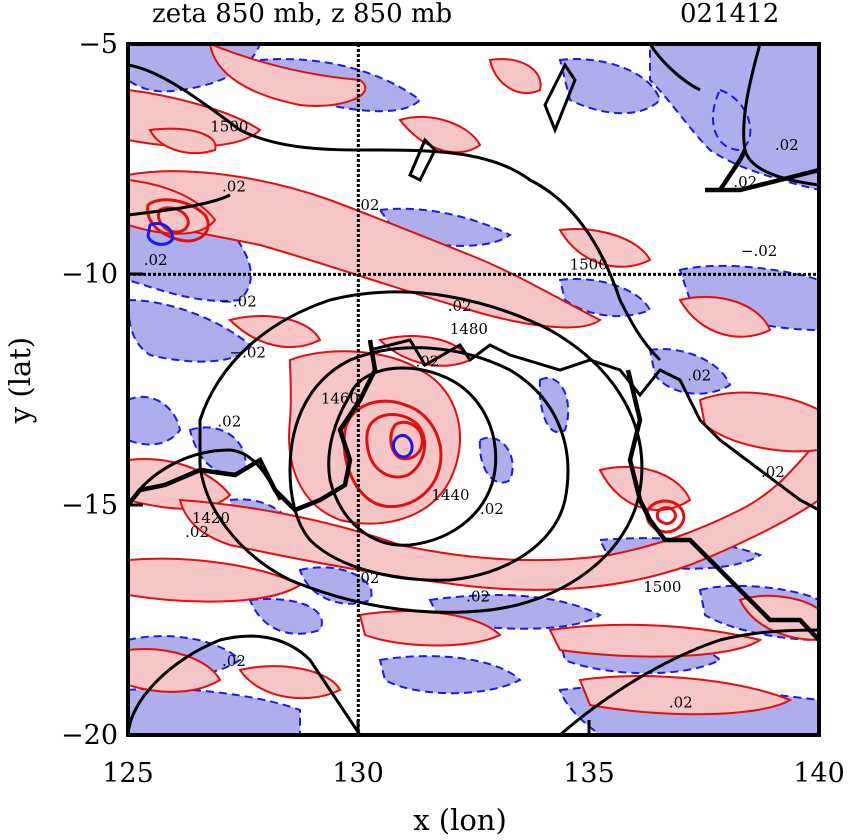 This screenshot has height=840, width=848. What do you see at coordinates (358, 773) in the screenshot?
I see `x-tick-label: 130` at bounding box center [358, 773].